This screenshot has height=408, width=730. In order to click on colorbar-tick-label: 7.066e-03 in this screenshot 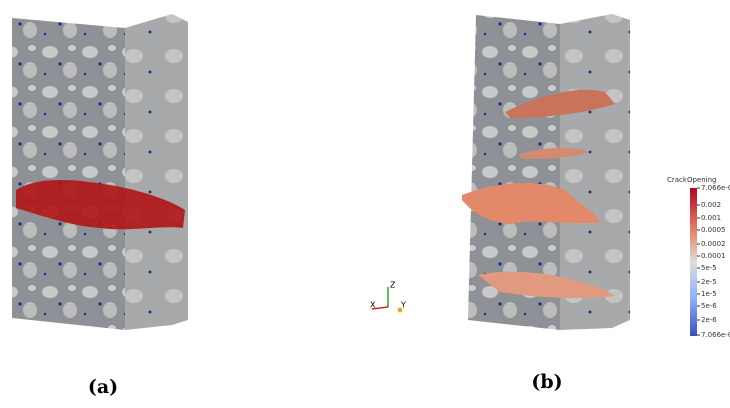, I will do `click(715, 188)`.